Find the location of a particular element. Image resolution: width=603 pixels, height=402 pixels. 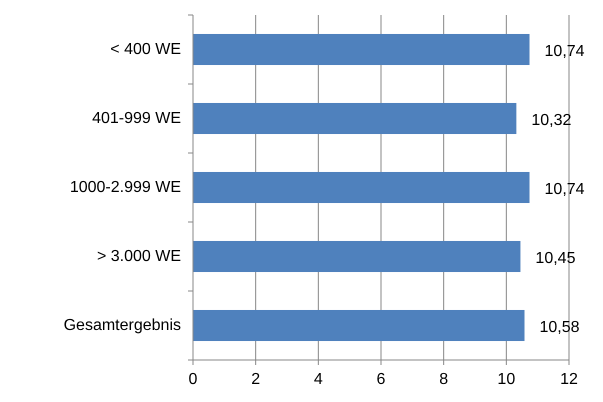

data-label: 10,32 is located at coordinates (551, 120).